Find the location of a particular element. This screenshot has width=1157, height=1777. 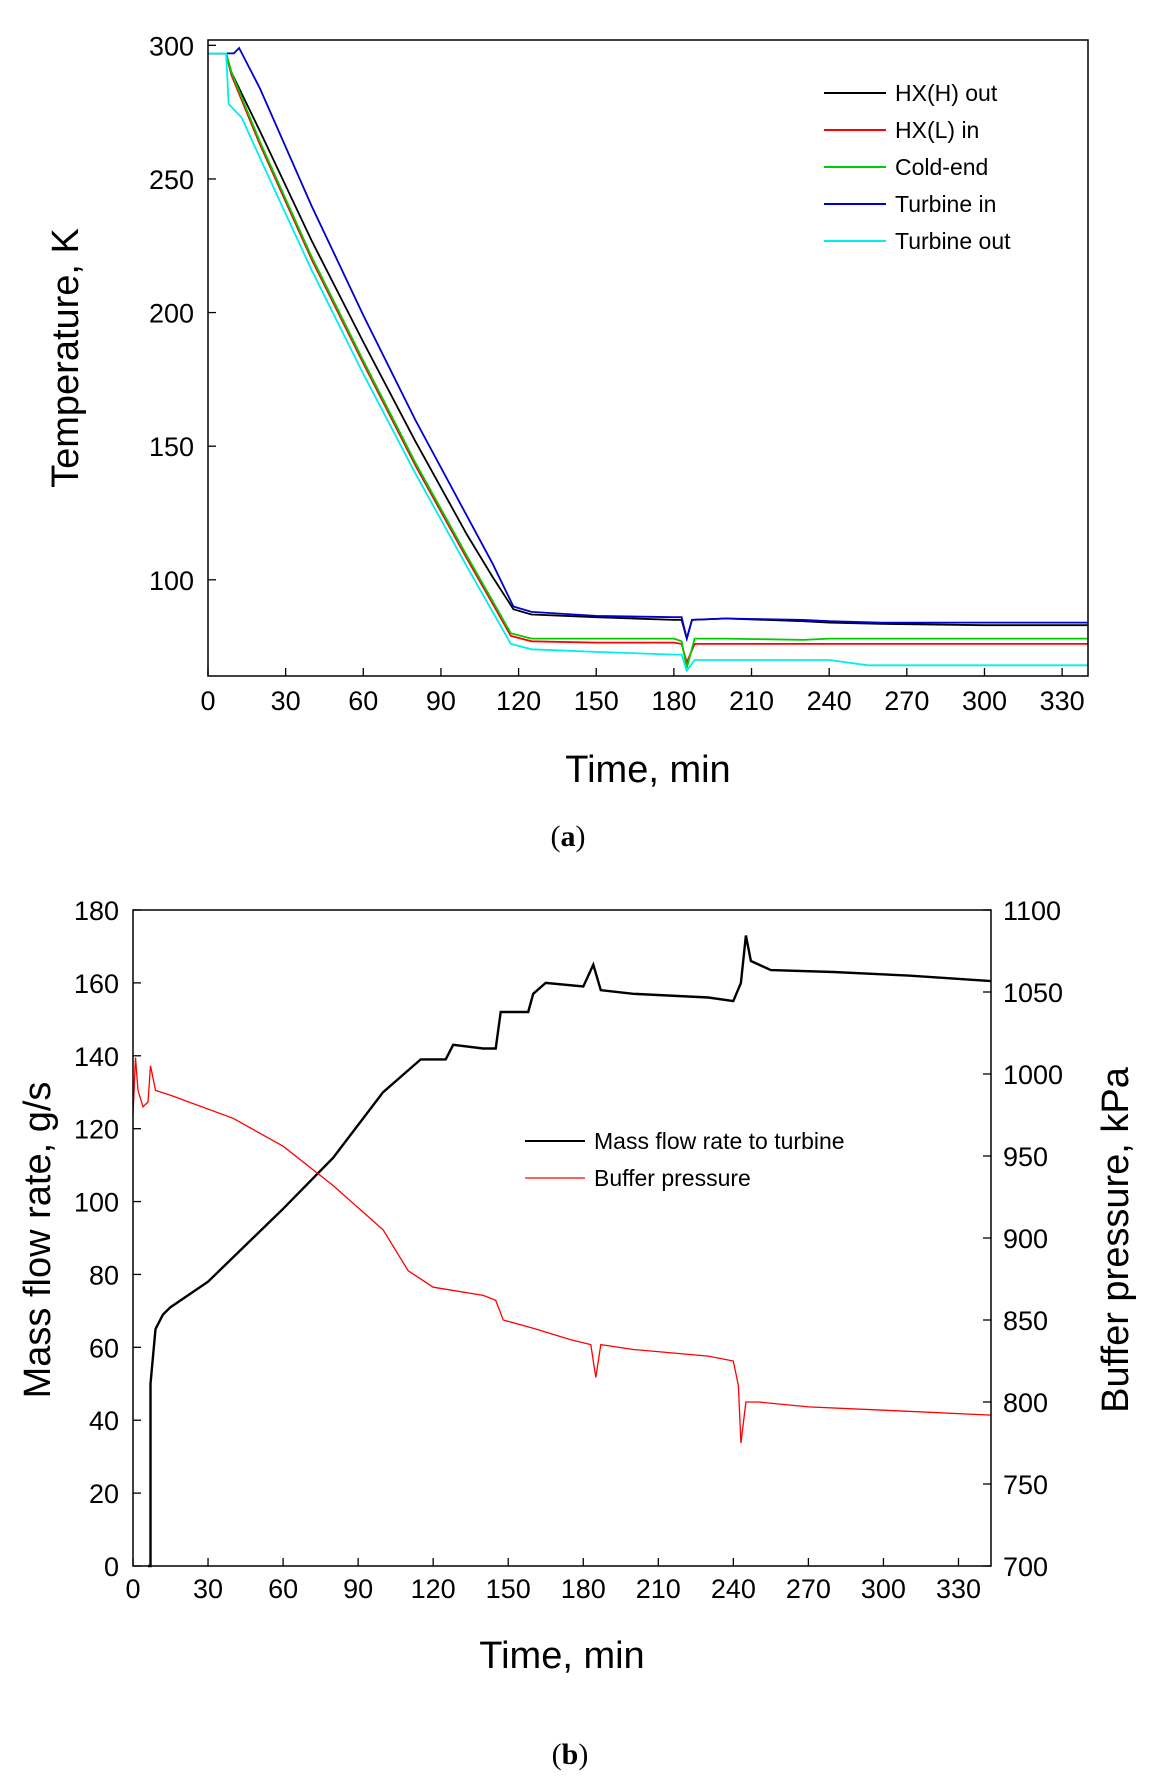

panel-a-legend-label-2: Cold-end is located at coordinates (941, 167).